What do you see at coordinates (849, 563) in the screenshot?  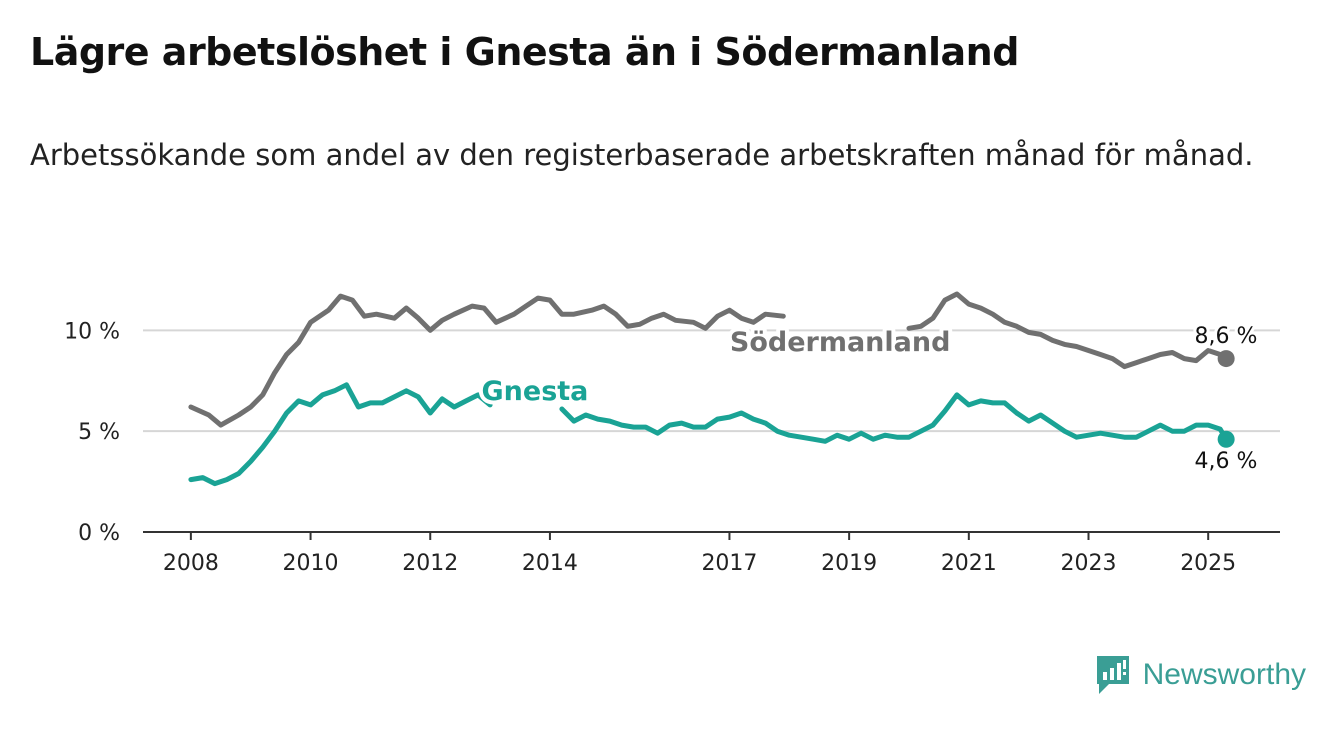 I see `x-tick-label: 2019` at bounding box center [849, 563].